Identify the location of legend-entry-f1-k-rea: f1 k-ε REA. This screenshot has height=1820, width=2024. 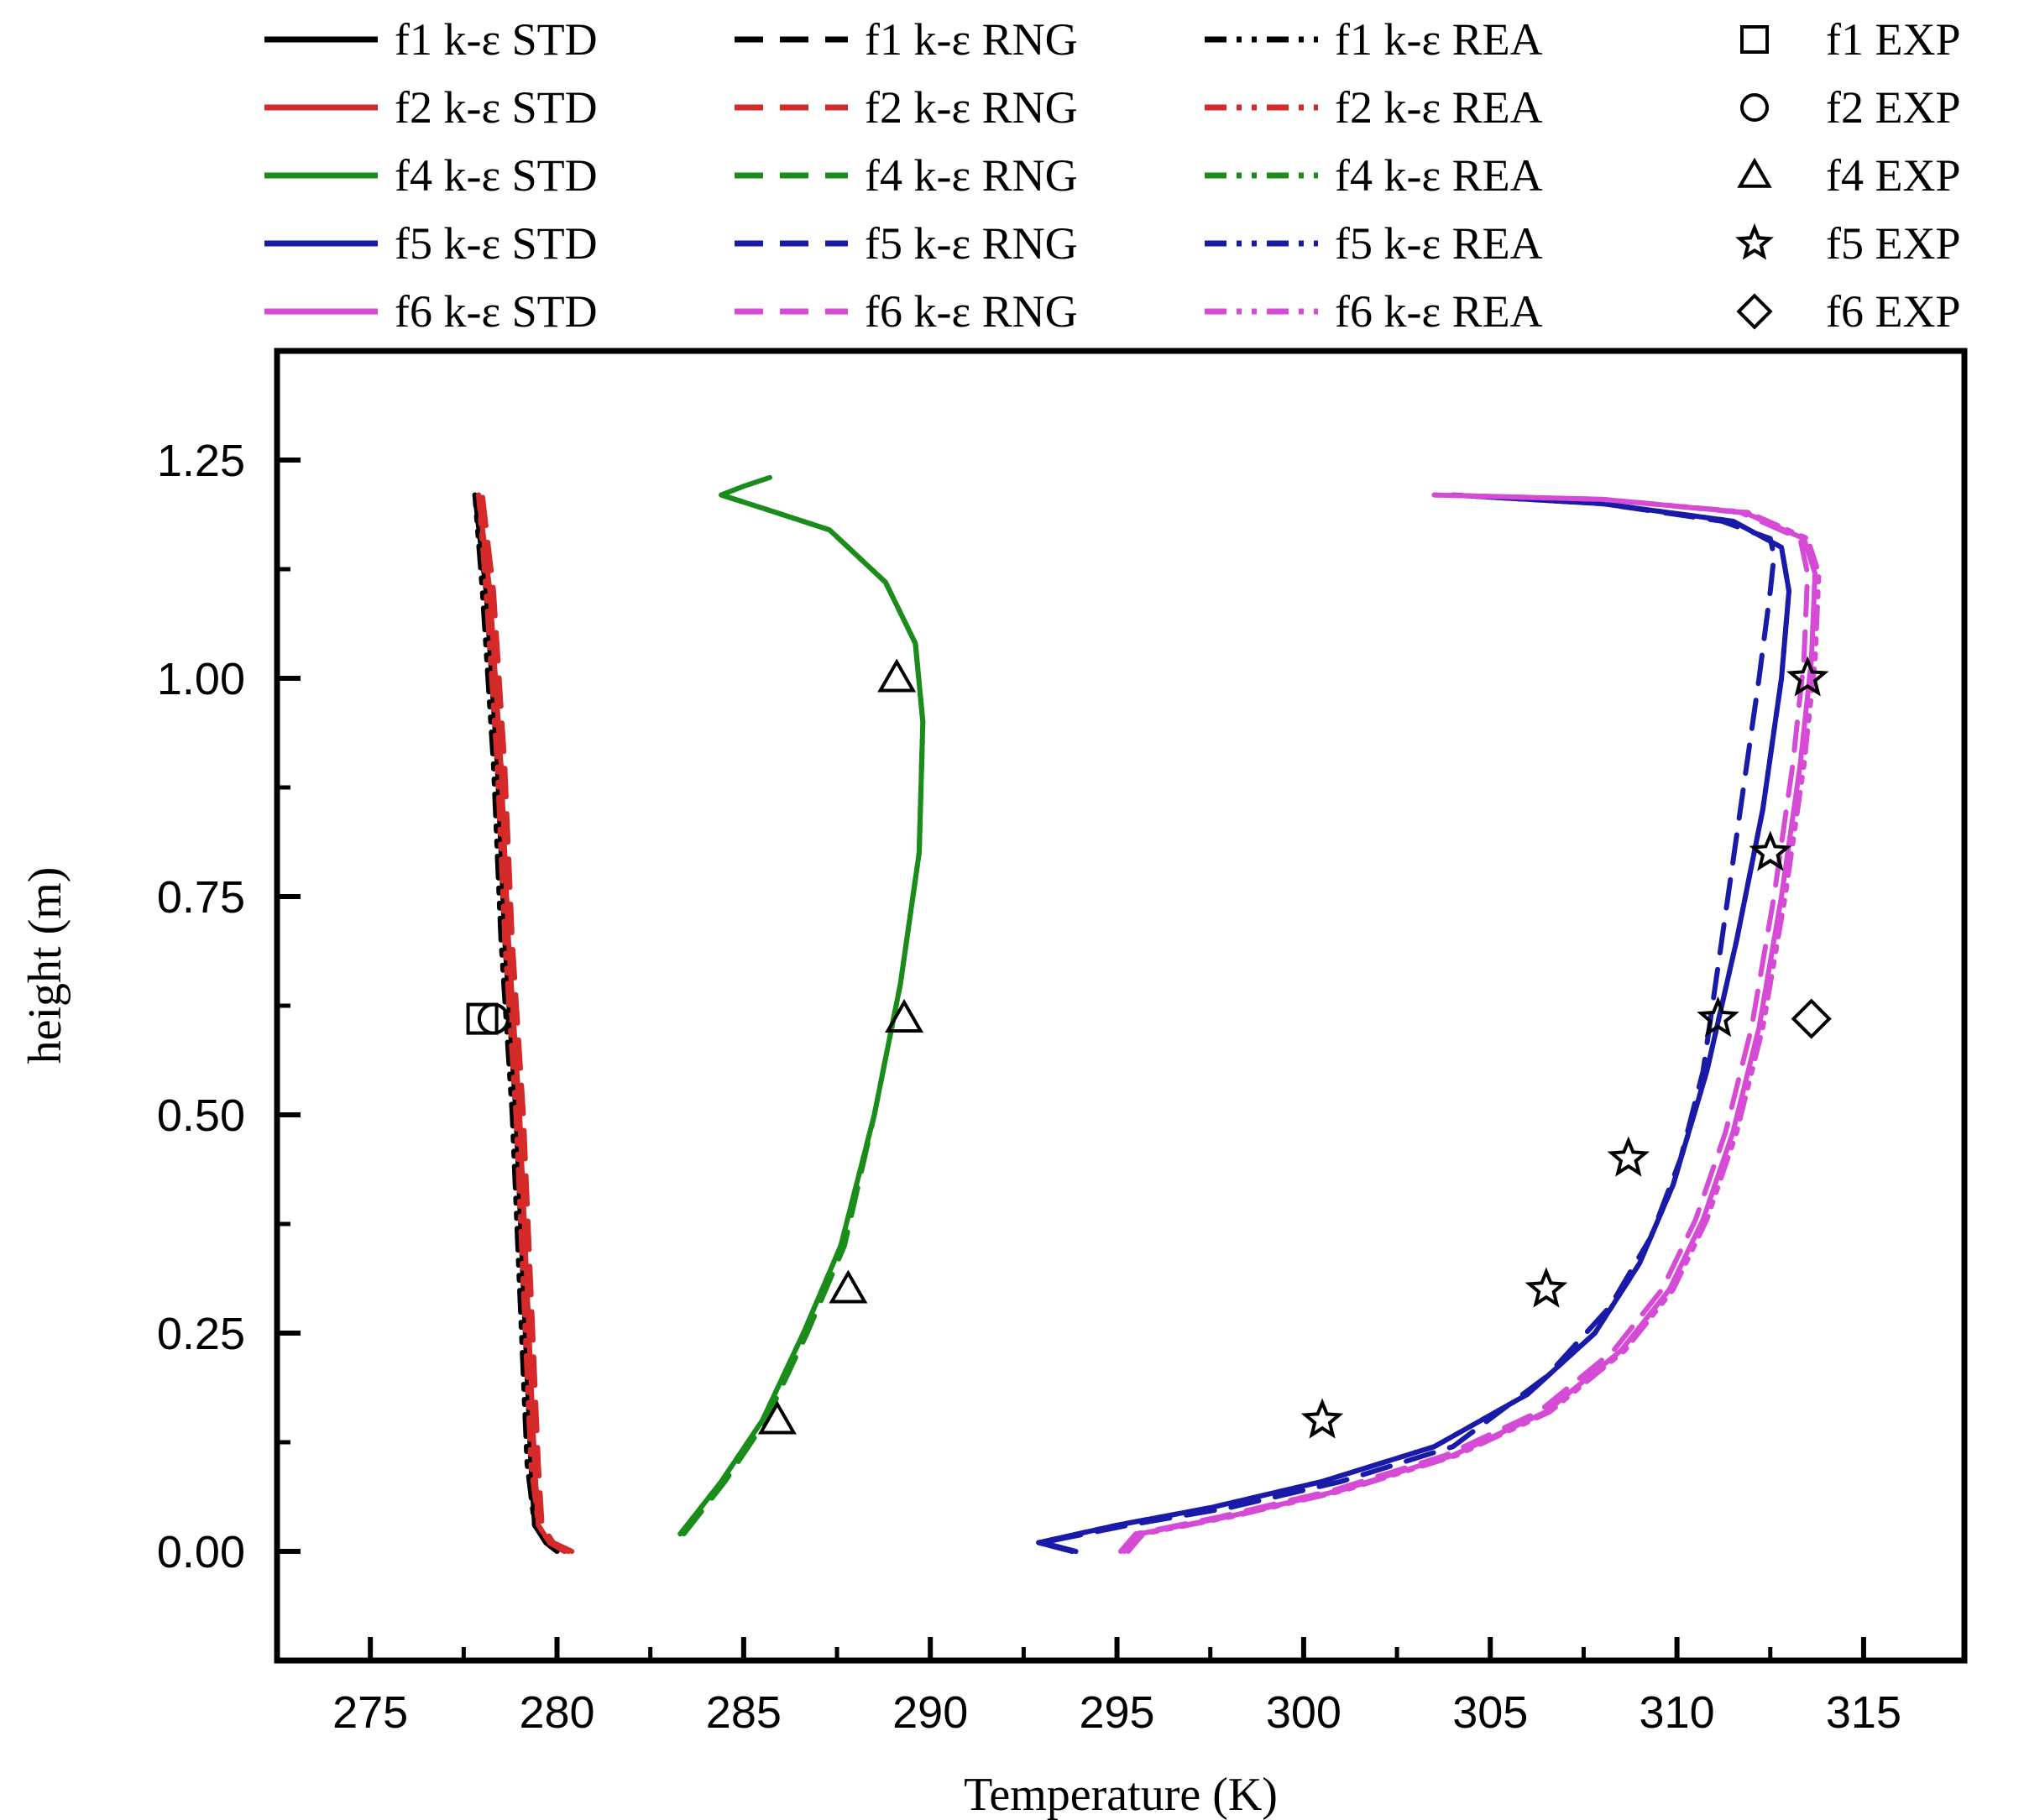
(1374, 39).